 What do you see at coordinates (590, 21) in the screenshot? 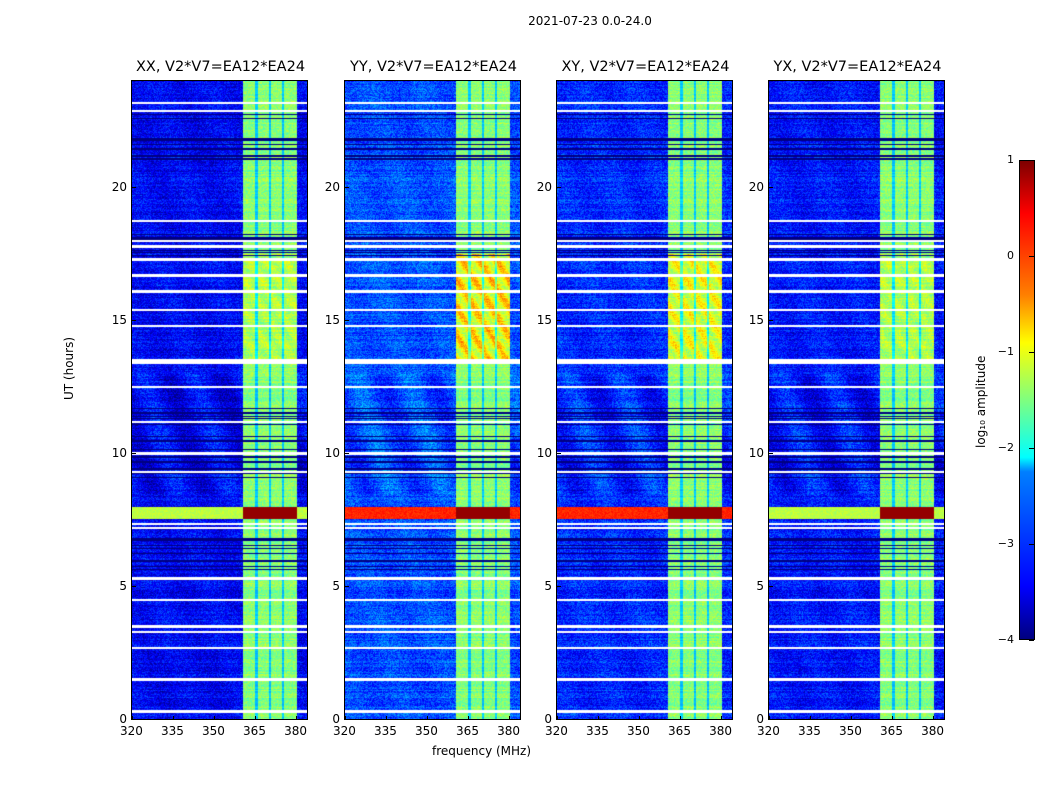
I see `figure-title: 2021-07-23 0.0-24.0` at bounding box center [590, 21].